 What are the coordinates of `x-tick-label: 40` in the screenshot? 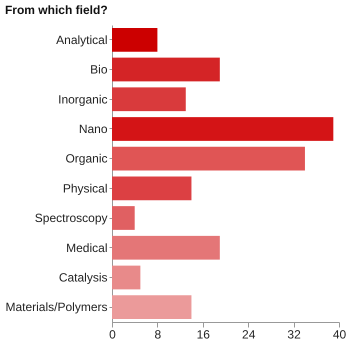 It's located at (339, 335).